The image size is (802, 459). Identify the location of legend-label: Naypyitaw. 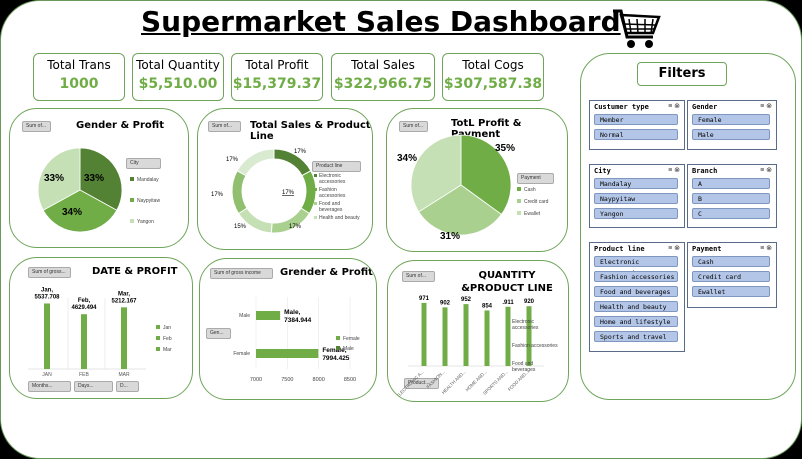
(148, 201).